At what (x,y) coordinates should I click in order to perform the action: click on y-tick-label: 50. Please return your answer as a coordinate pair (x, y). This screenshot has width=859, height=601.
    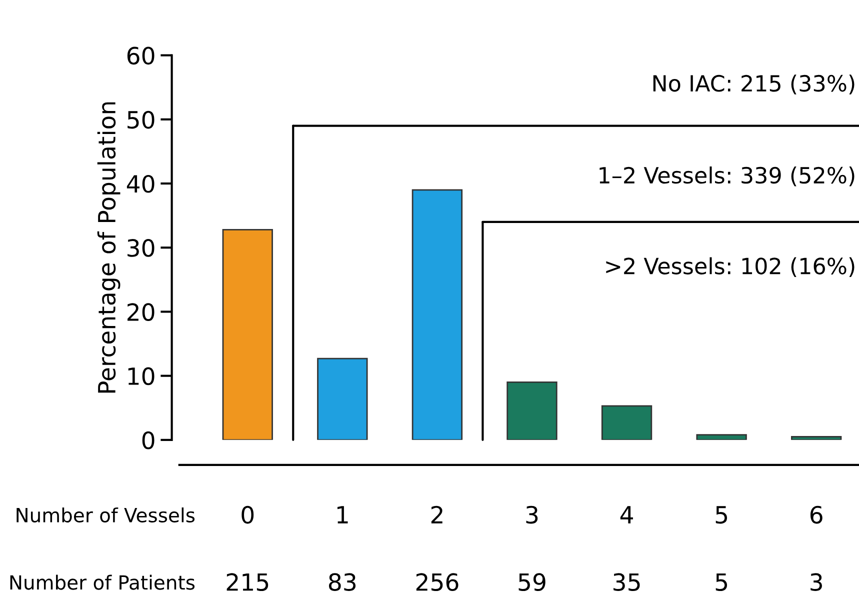
    Looking at the image, I should click on (141, 119).